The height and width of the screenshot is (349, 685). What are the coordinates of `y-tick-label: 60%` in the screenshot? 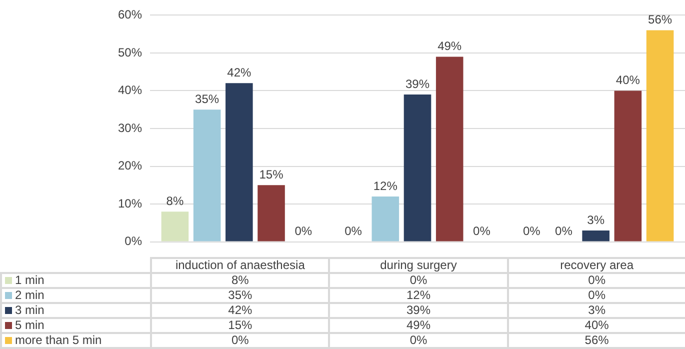 It's located at (130, 15).